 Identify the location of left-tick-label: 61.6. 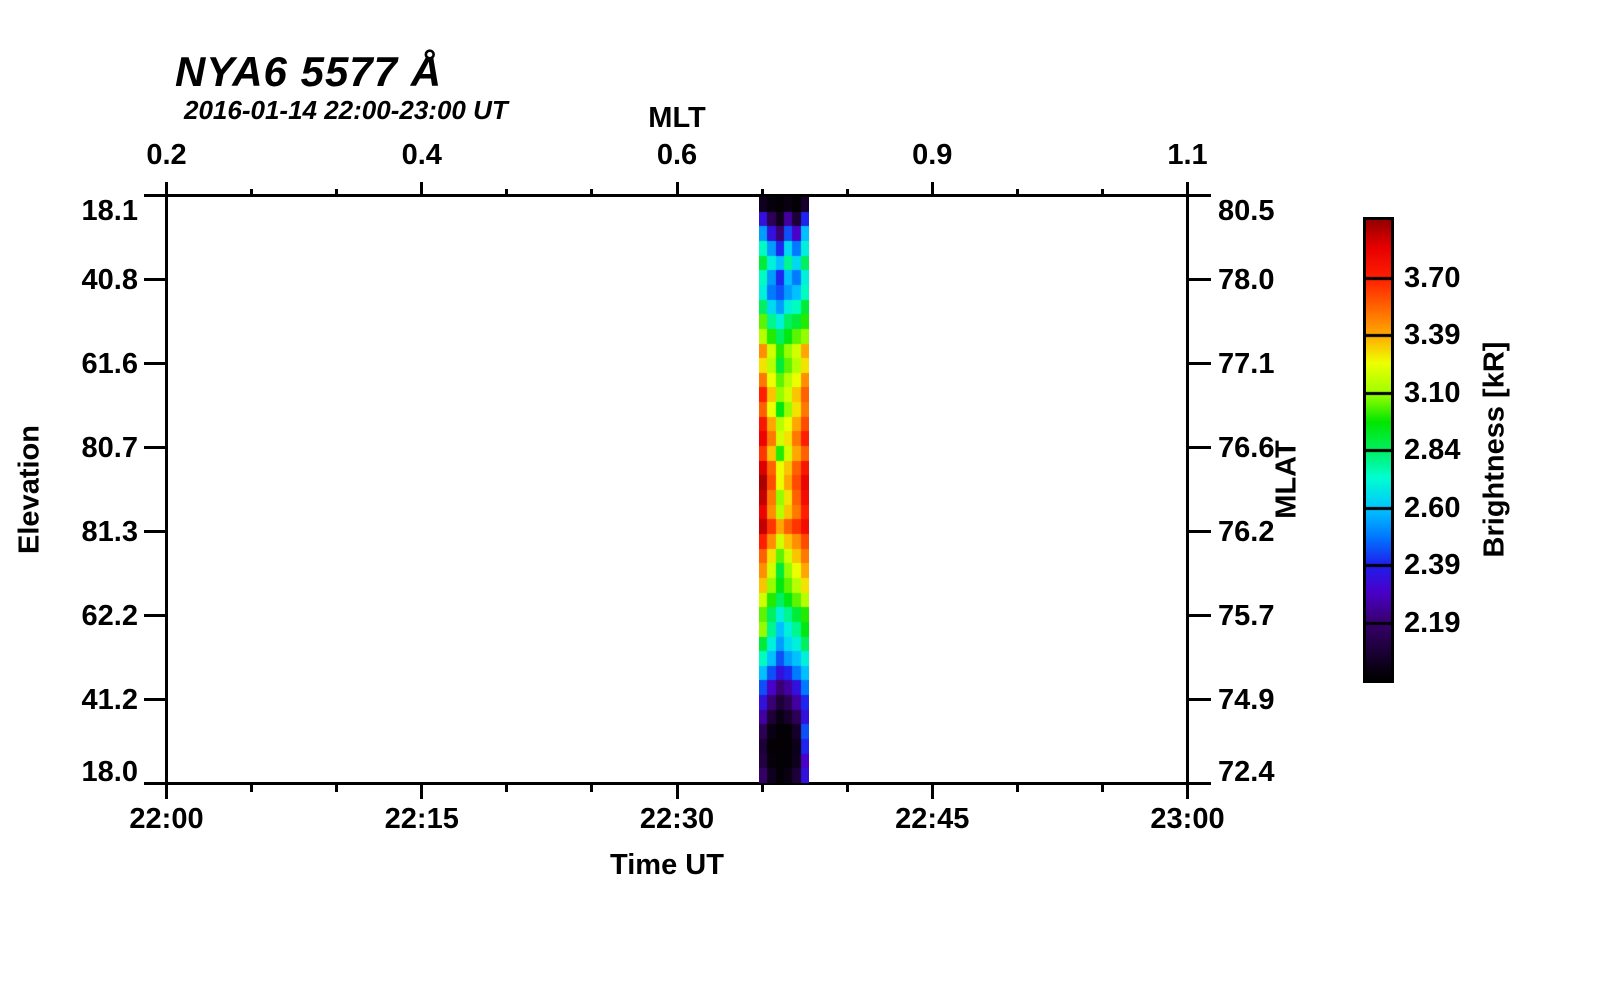
(109, 363).